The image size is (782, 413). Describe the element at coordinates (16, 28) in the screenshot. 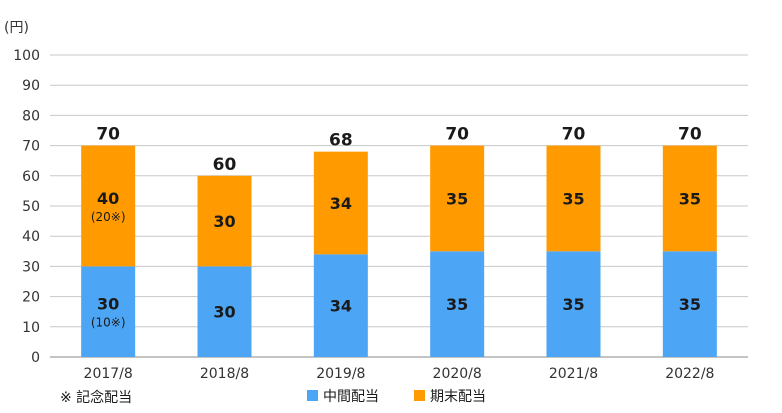

I see `y-unit-label: (円)` at that location.